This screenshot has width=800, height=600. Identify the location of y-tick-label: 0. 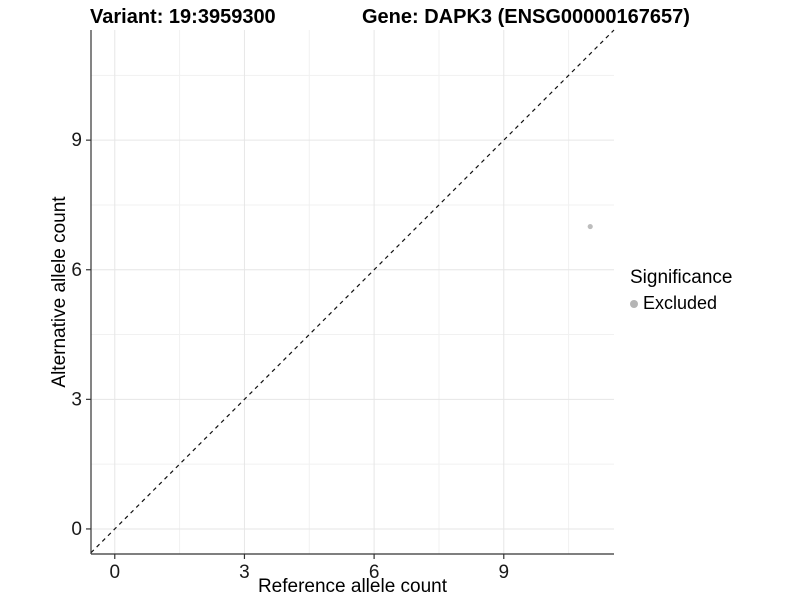
(76, 529).